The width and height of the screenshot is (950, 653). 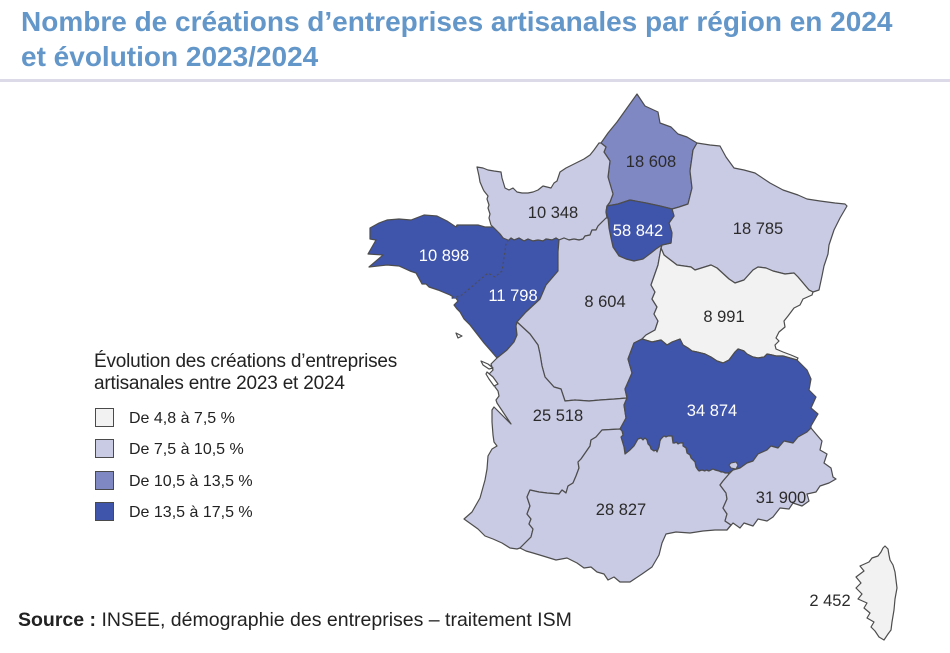 What do you see at coordinates (638, 231) in the screenshot?
I see `svg-text: 58 842` at bounding box center [638, 231].